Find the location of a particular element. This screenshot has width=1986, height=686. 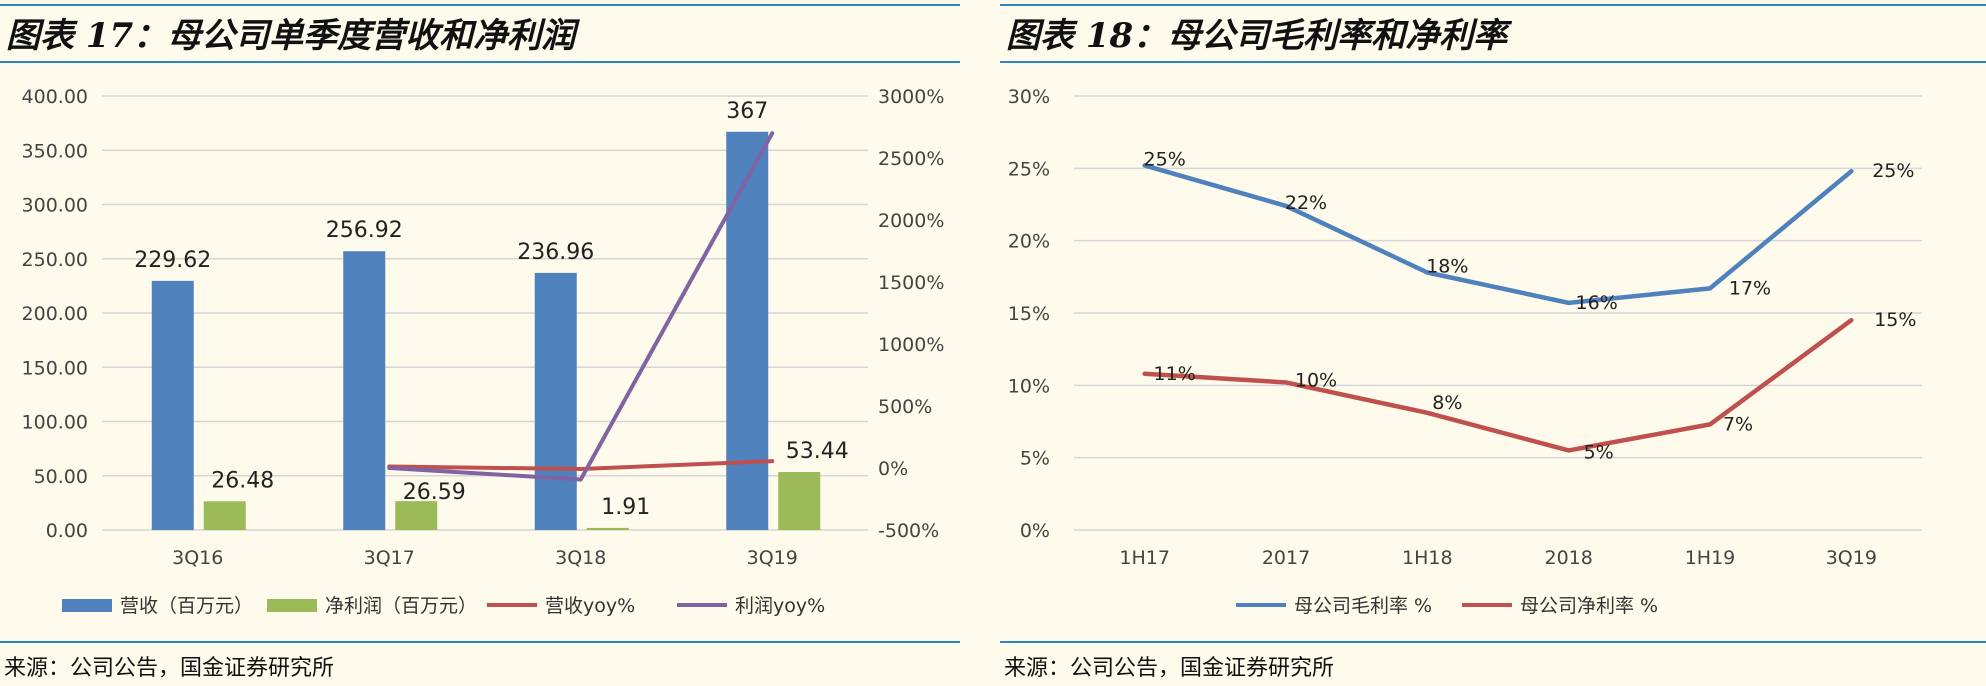

y-right-tick-label: 1500% is located at coordinates (911, 283).